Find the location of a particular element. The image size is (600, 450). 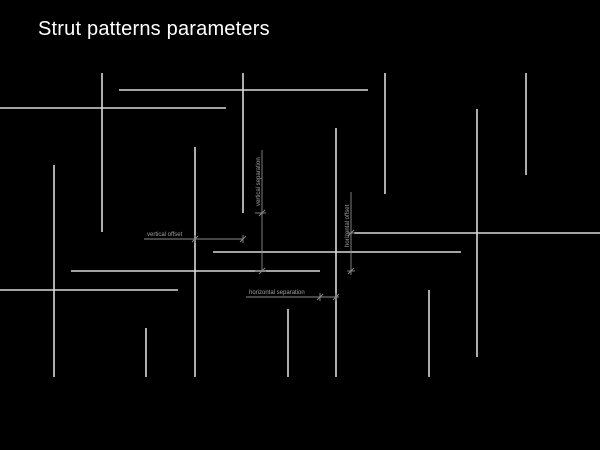

vertical-separation-dimension: vertical separation is located at coordinates (260, 212).